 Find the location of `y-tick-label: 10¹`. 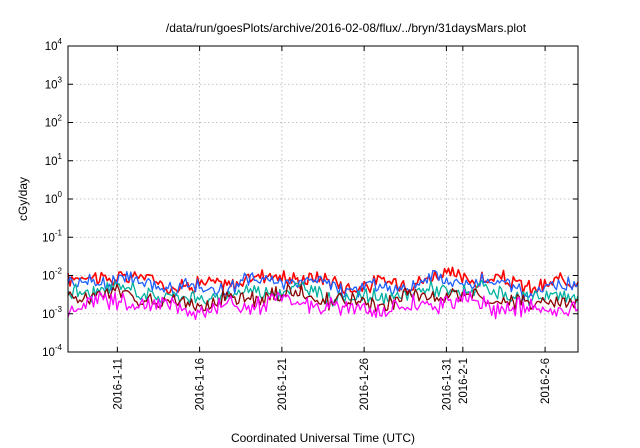

y-tick-label: 10¹ is located at coordinates (54, 160).